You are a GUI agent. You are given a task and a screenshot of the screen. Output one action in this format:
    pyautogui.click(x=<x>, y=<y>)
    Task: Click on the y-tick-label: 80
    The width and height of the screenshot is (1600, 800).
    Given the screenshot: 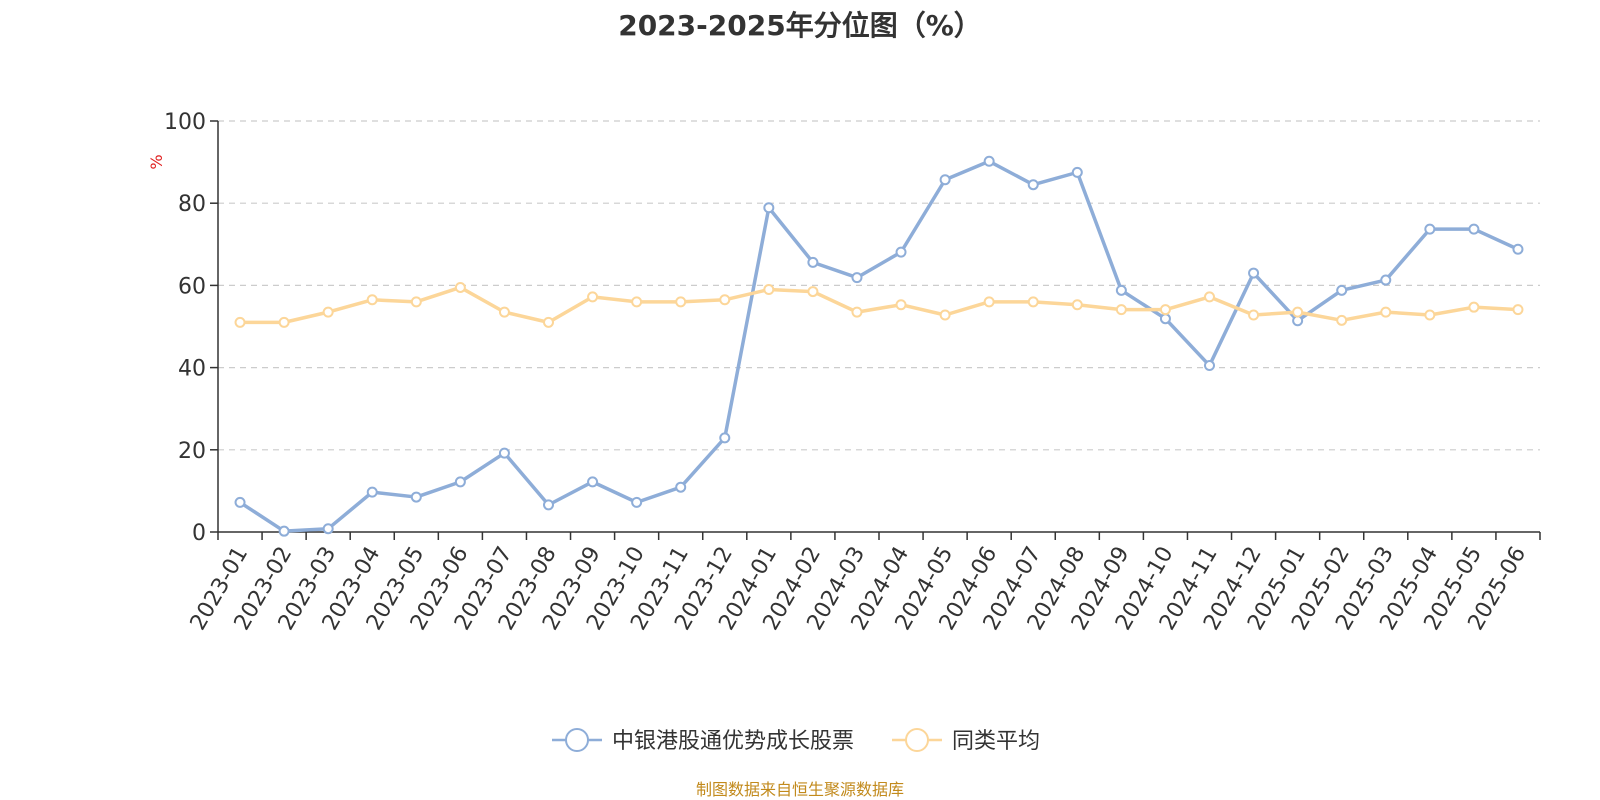 What is the action you would take?
    pyautogui.click(x=192, y=204)
    